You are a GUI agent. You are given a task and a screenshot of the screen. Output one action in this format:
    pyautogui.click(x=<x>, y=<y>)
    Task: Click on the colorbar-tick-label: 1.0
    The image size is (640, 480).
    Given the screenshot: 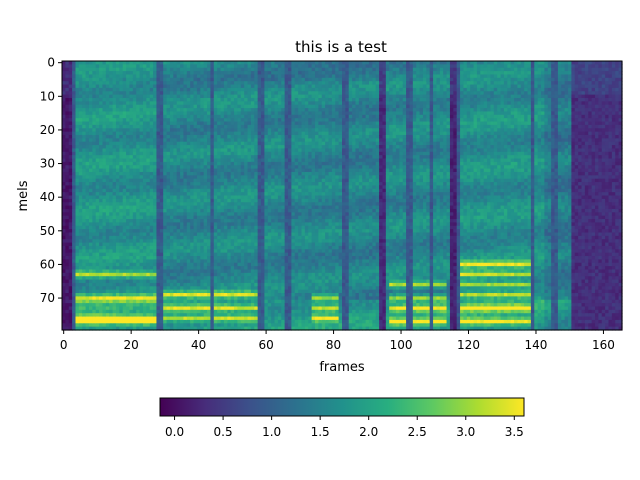 What is the action you would take?
    pyautogui.click(x=271, y=432)
    